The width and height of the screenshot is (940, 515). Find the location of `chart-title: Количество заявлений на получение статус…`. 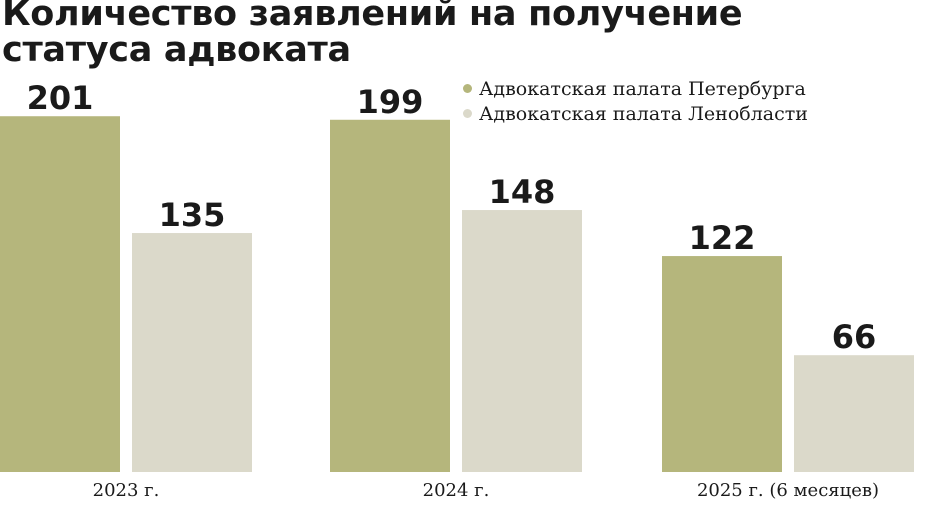

chart-title: Количество заявлений на получение статус… is located at coordinates (372, 35).